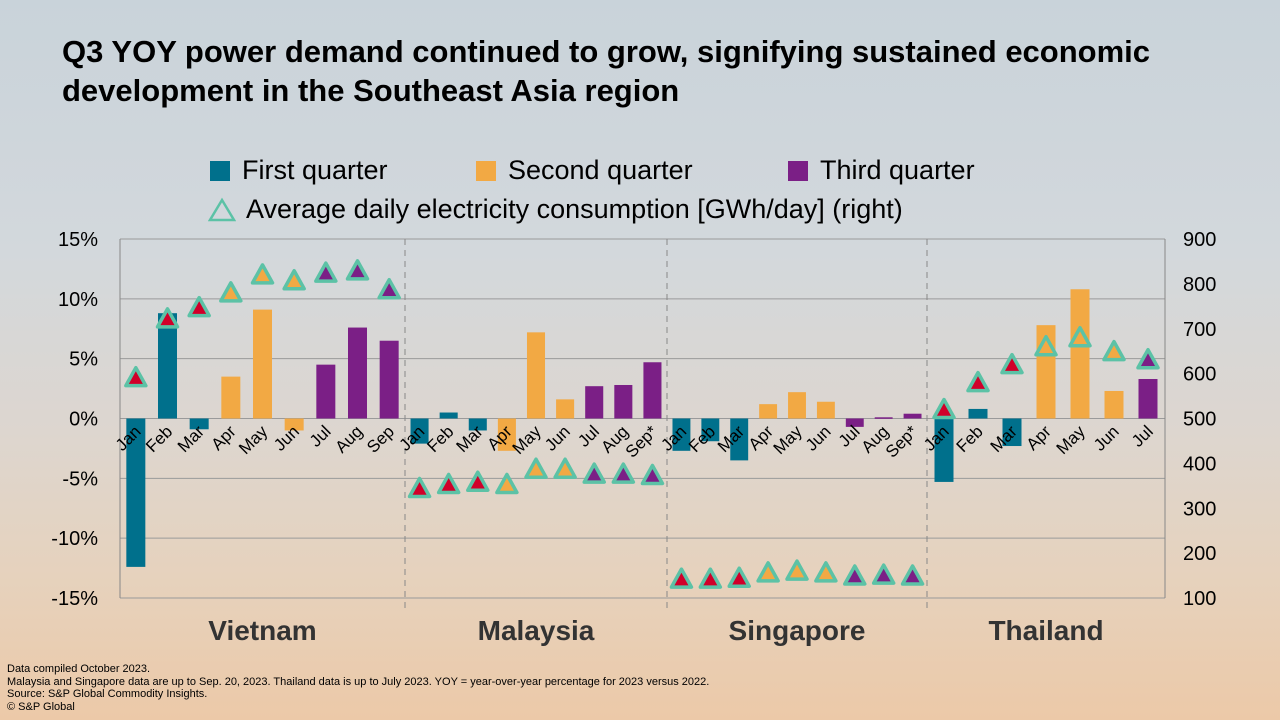 The height and width of the screenshot is (720, 1280). Describe the element at coordinates (565, 409) in the screenshot. I see `bar-malaysia-jun` at that location.